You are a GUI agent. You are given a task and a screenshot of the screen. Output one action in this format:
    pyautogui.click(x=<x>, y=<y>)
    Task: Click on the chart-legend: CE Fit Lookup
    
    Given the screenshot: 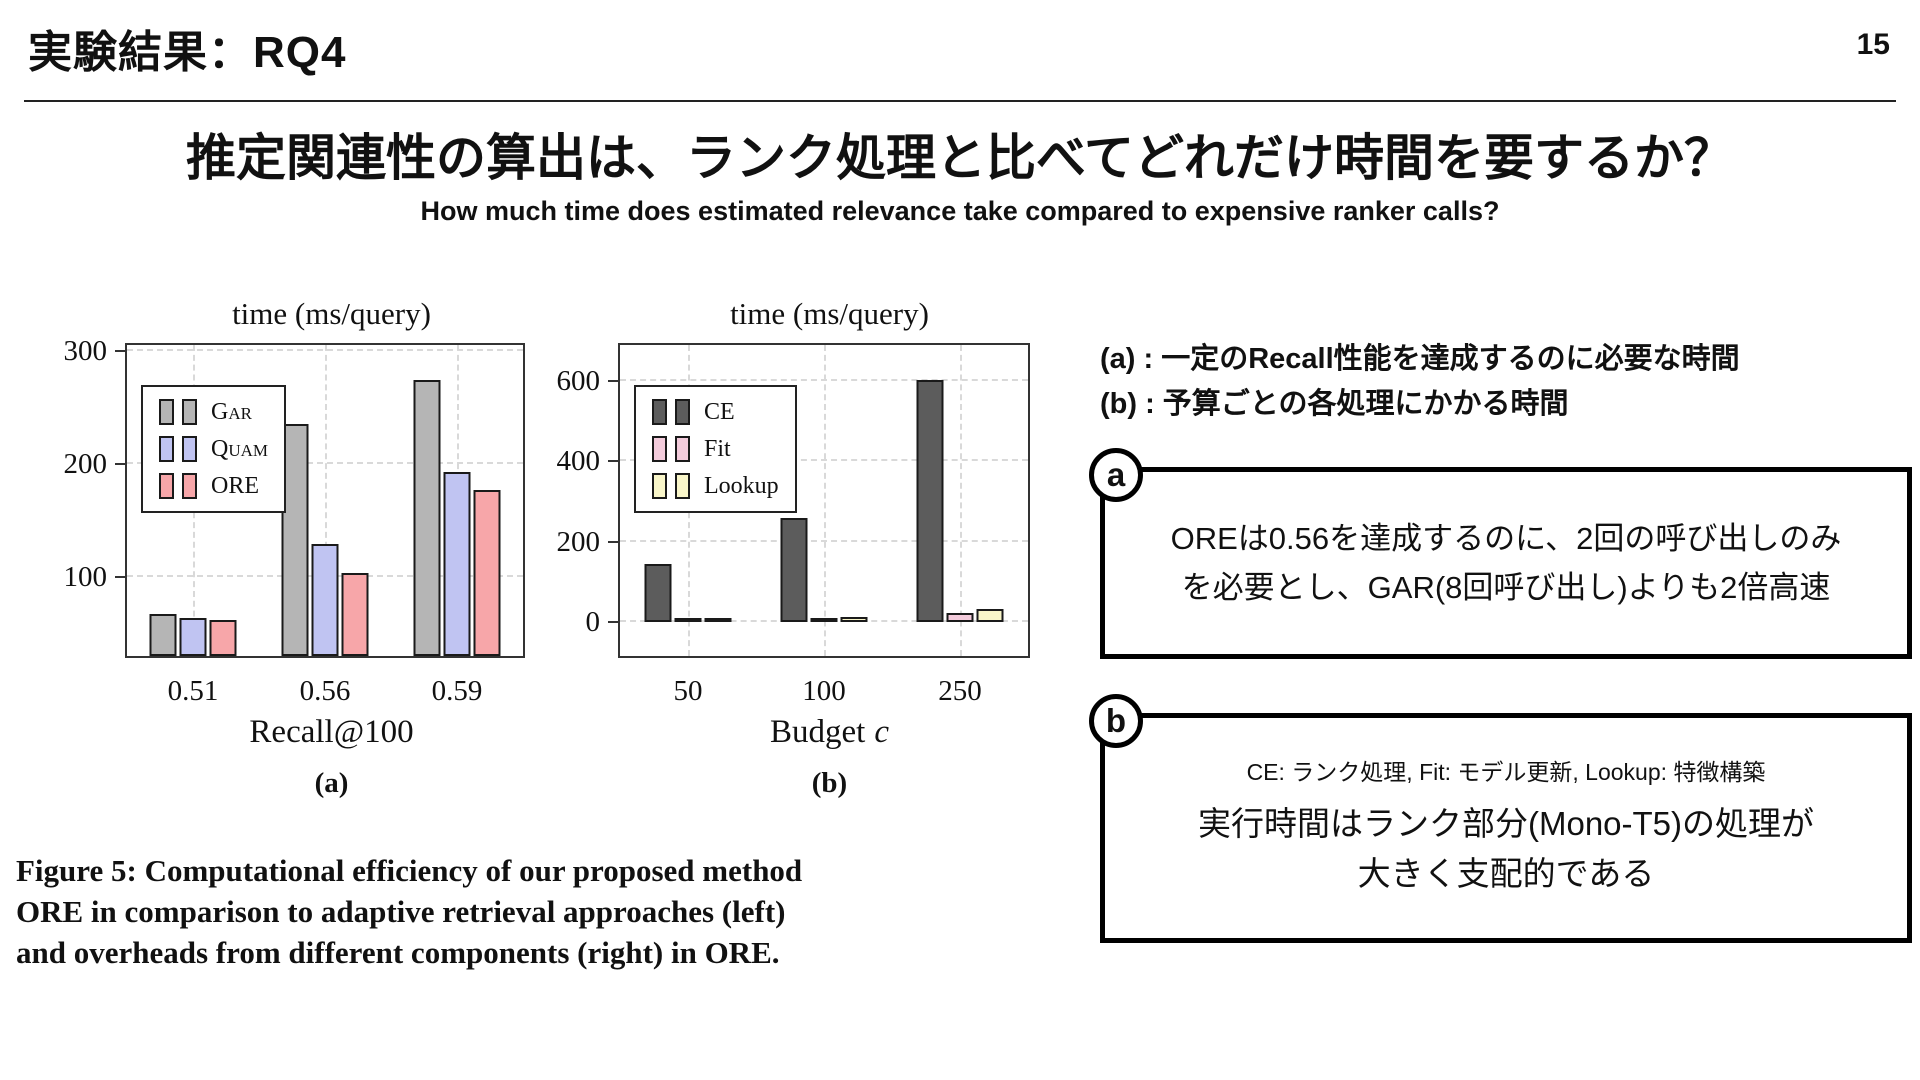 What is the action you would take?
    pyautogui.click(x=715, y=449)
    